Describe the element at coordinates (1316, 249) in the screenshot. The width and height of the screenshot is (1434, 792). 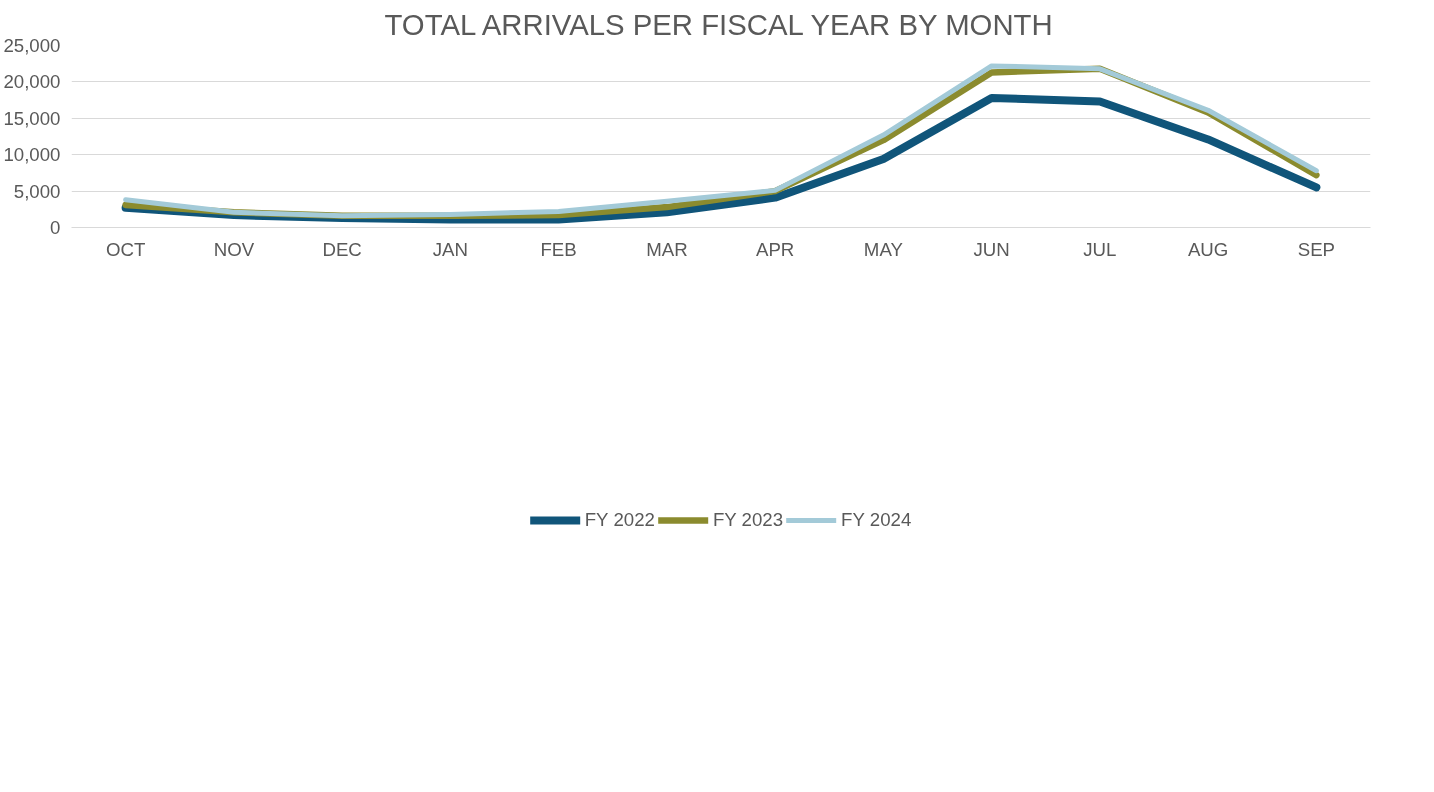
I see `x-tick-label: SEP` at that location.